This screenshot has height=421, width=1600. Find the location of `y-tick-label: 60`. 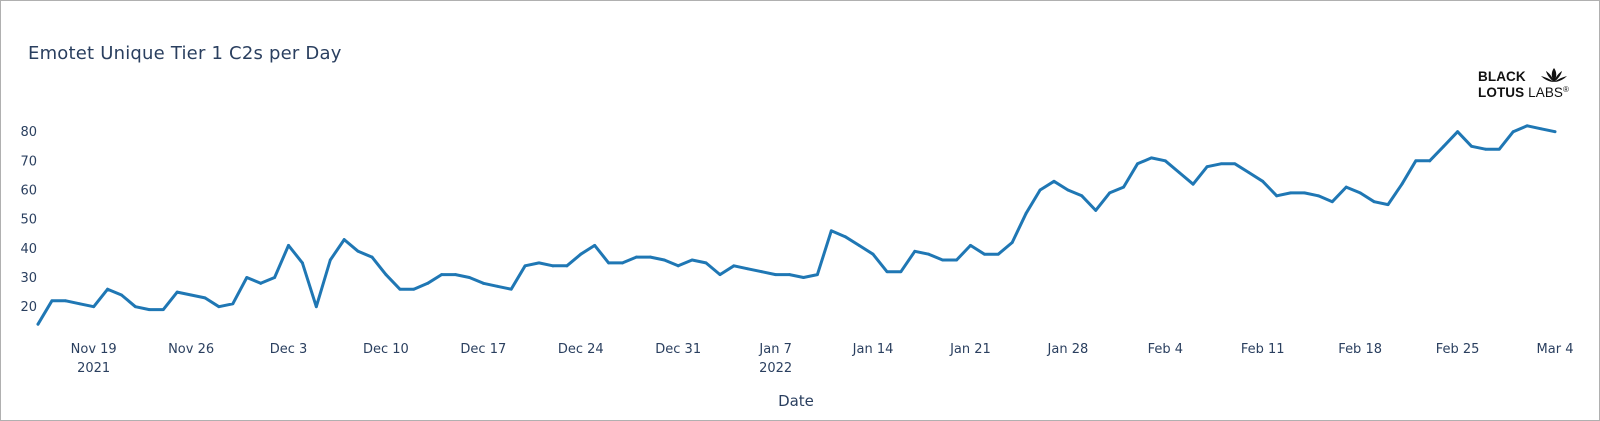

y-tick-label: 60 is located at coordinates (28, 191).